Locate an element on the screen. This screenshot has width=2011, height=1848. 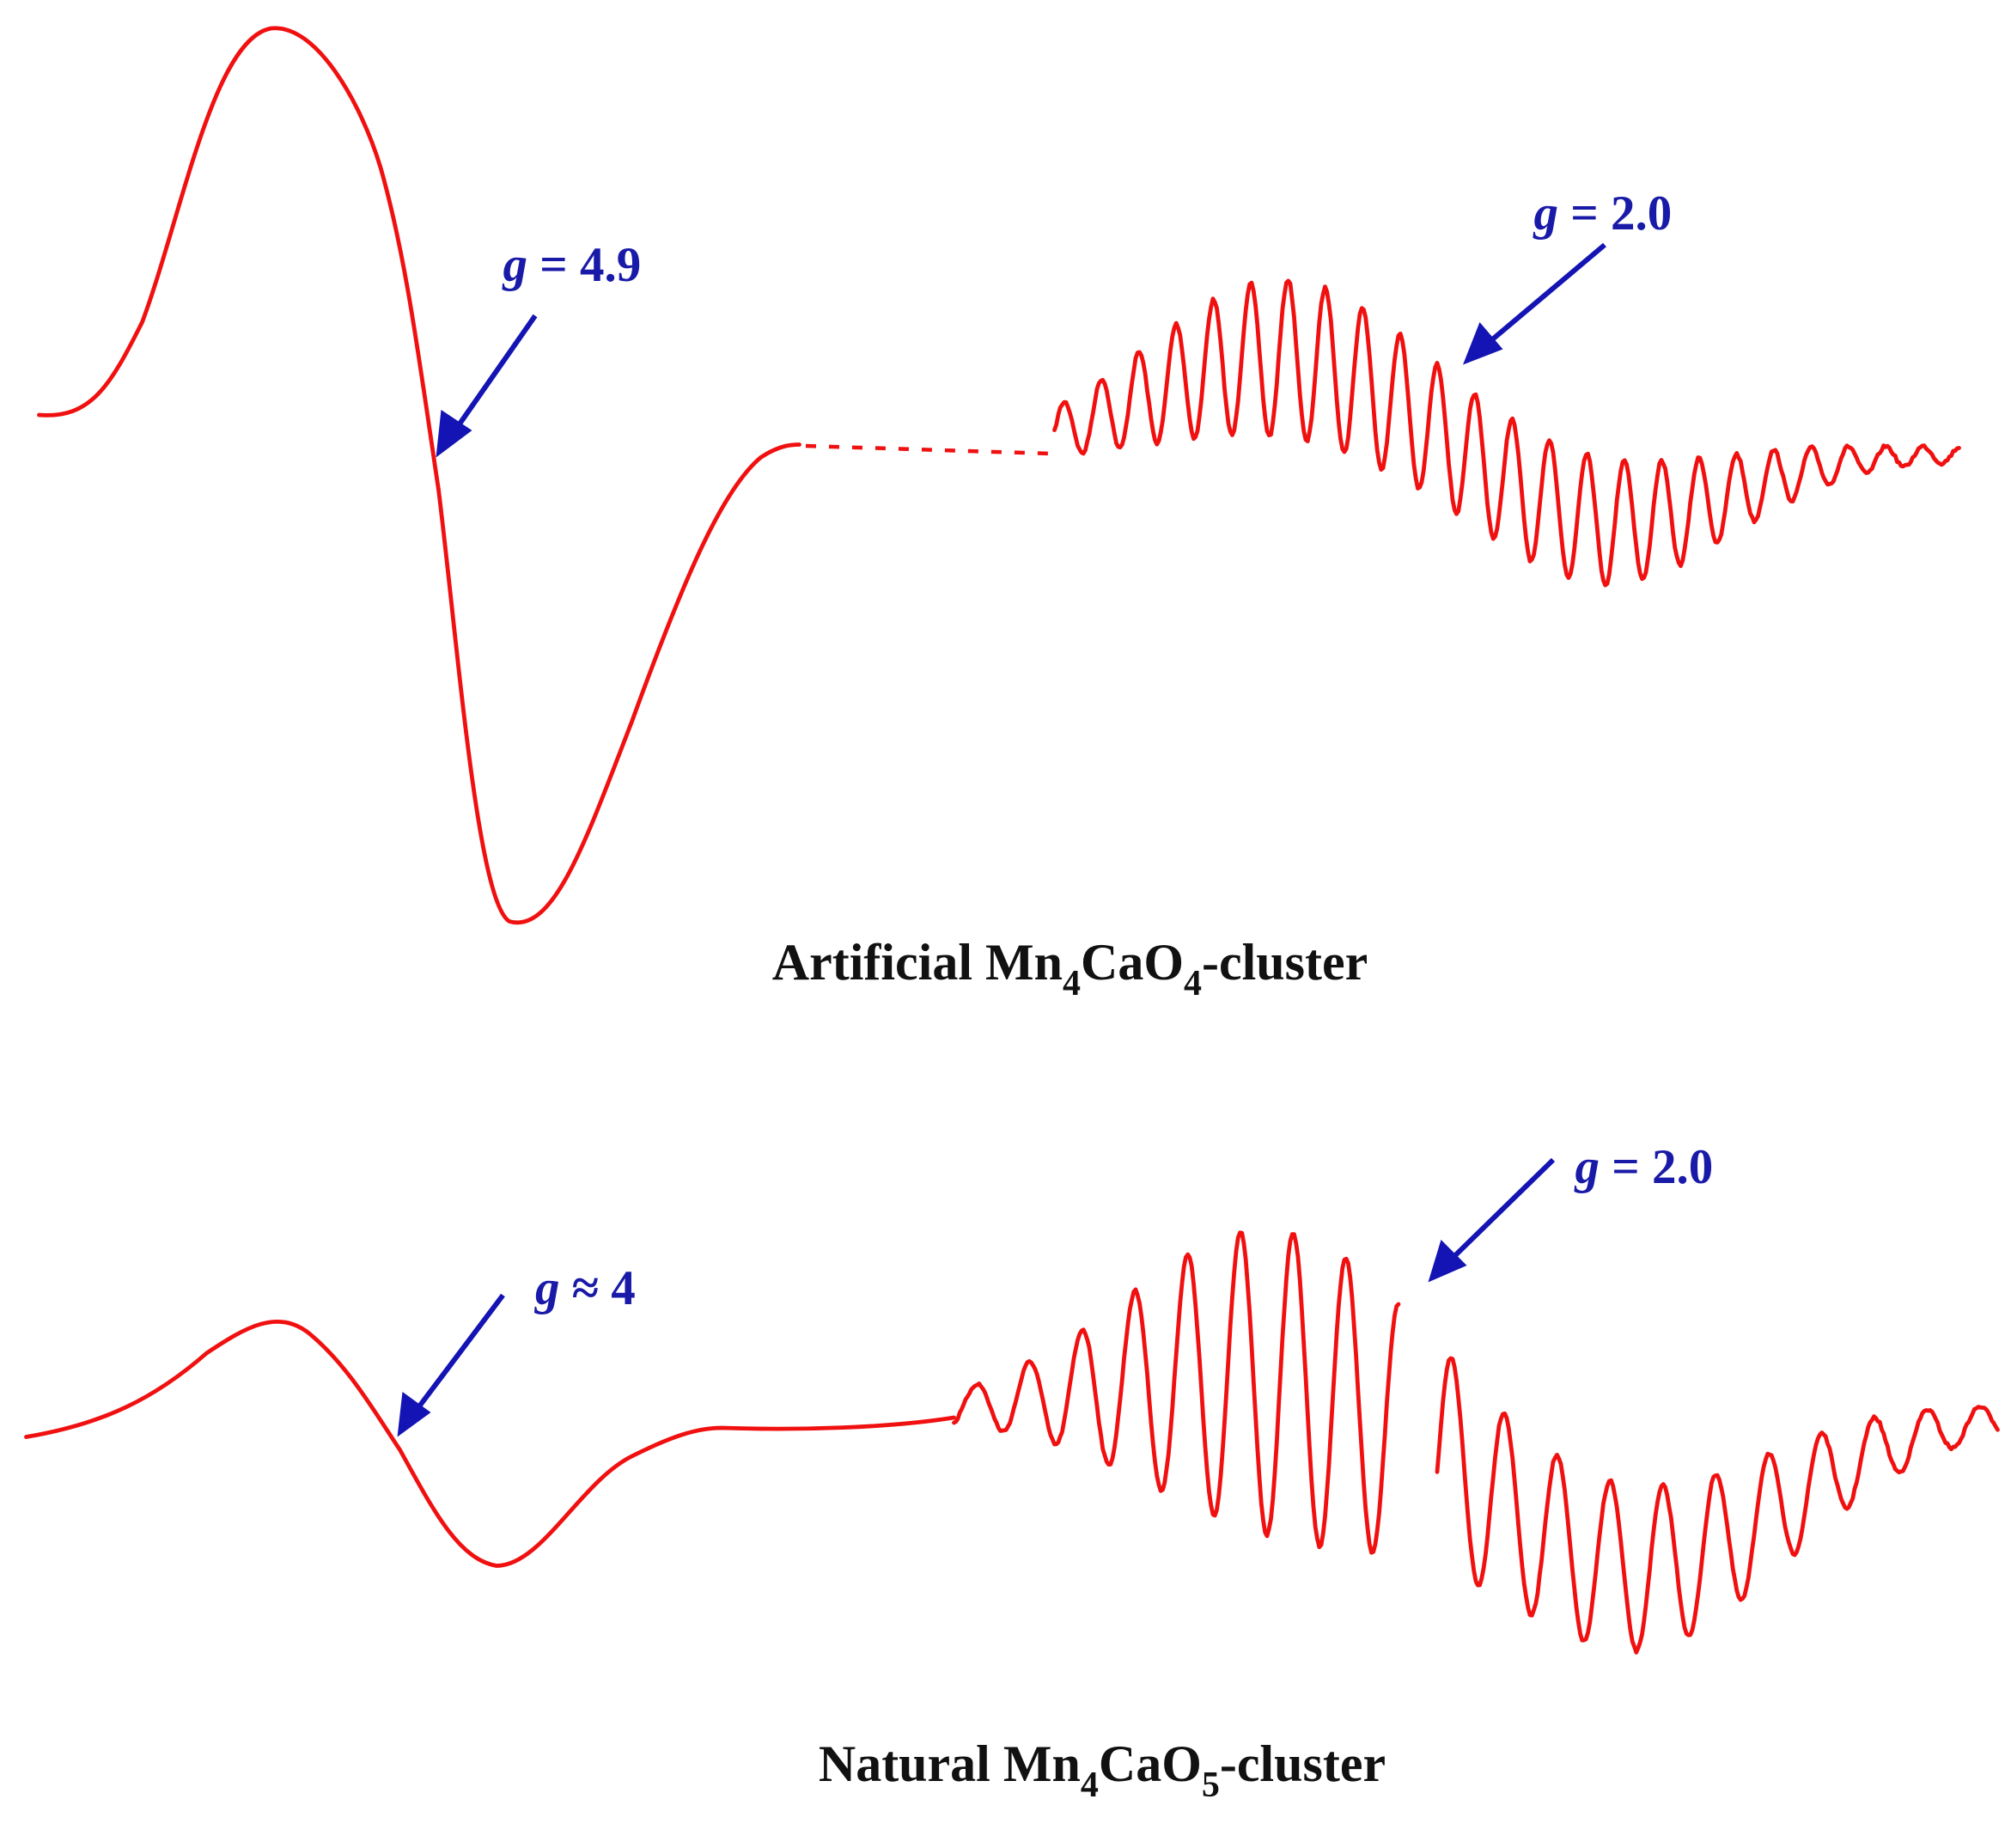
spectrum-broad-bottom is located at coordinates (490, 1444).